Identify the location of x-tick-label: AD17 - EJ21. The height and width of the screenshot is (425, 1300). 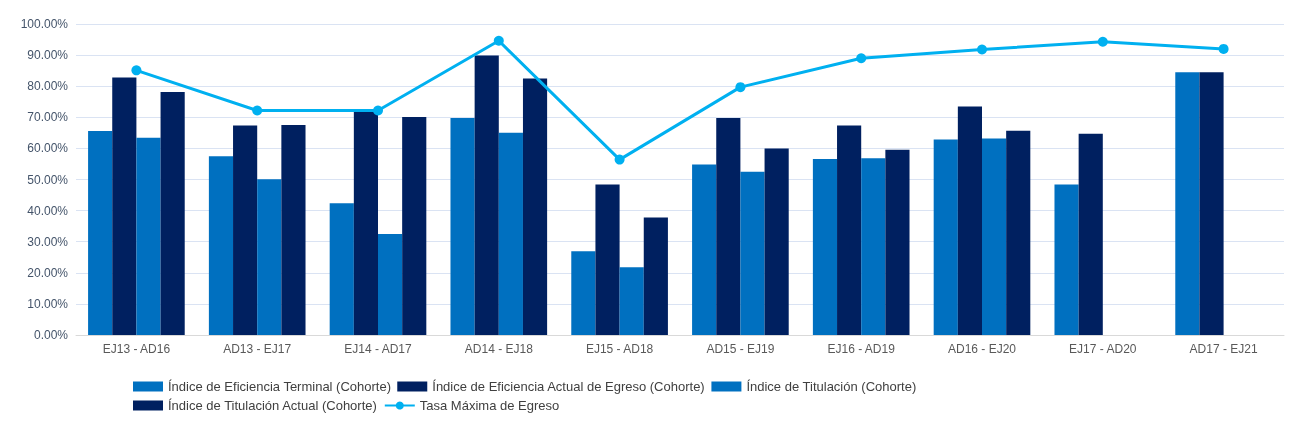
(1223, 349).